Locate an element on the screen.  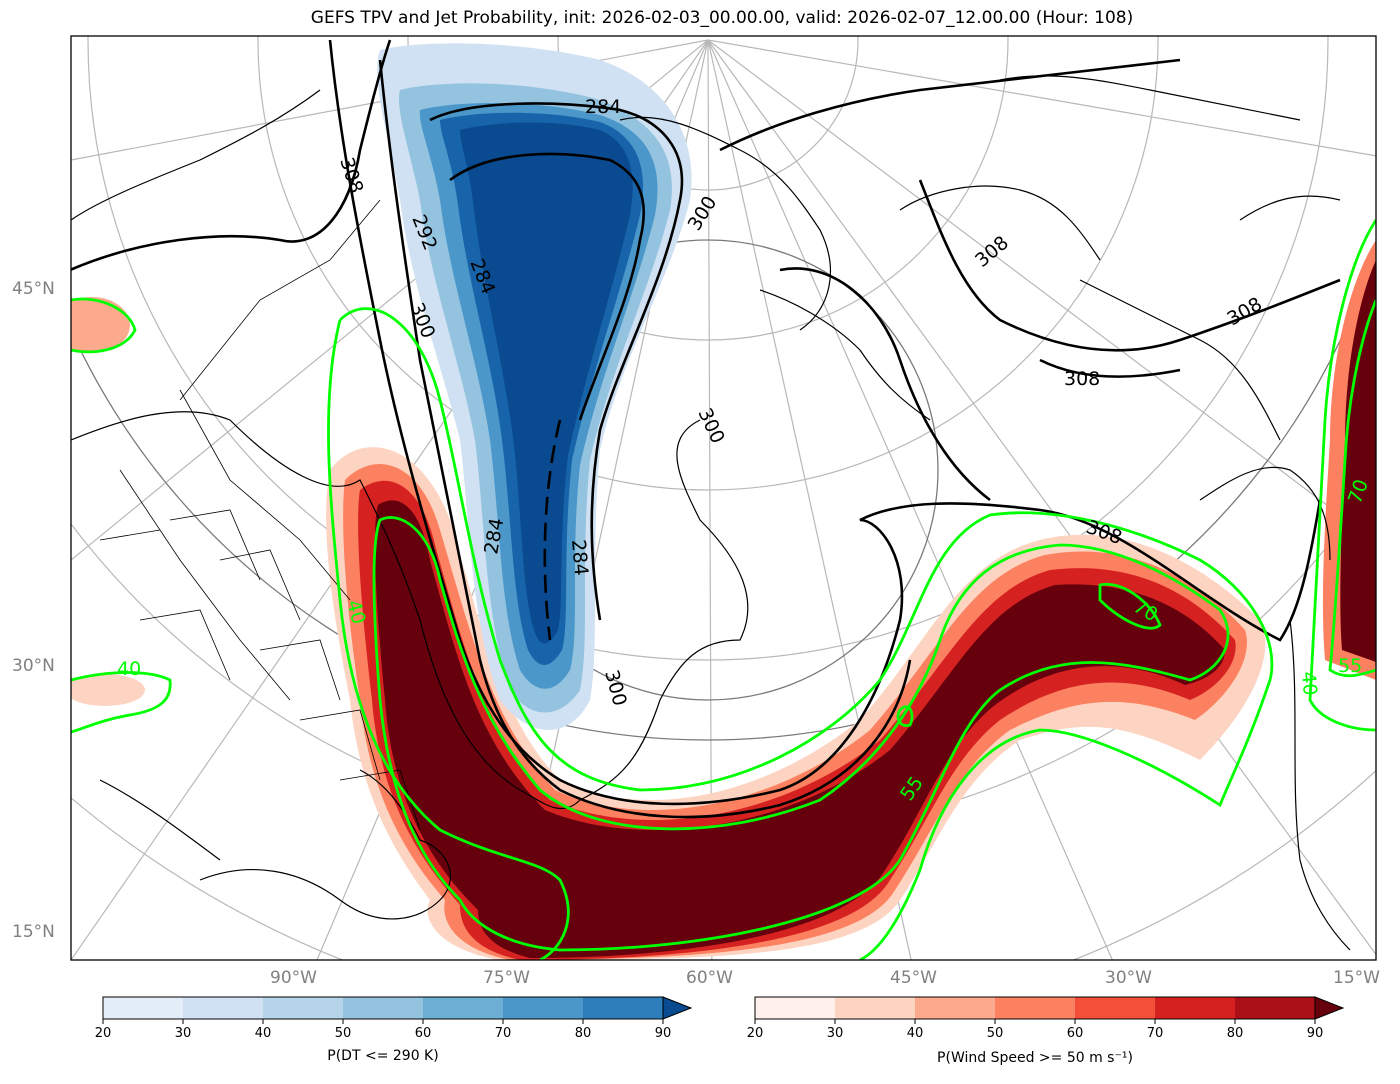
lat-label-30n: 30°N is located at coordinates (33, 666).